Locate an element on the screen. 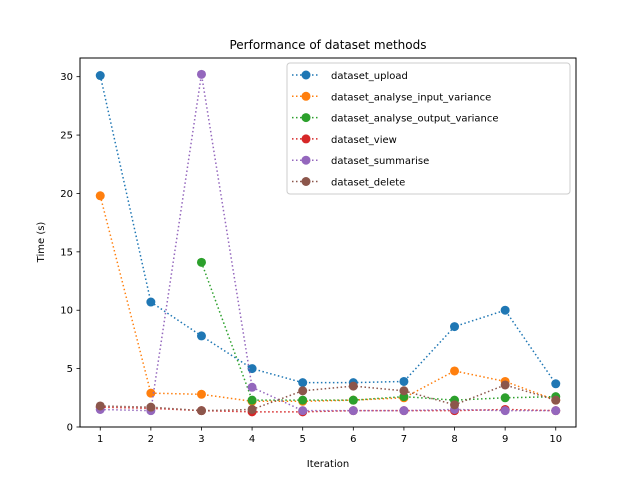 This screenshot has width=640, height=480. x-tick-label: 3 is located at coordinates (201, 439).